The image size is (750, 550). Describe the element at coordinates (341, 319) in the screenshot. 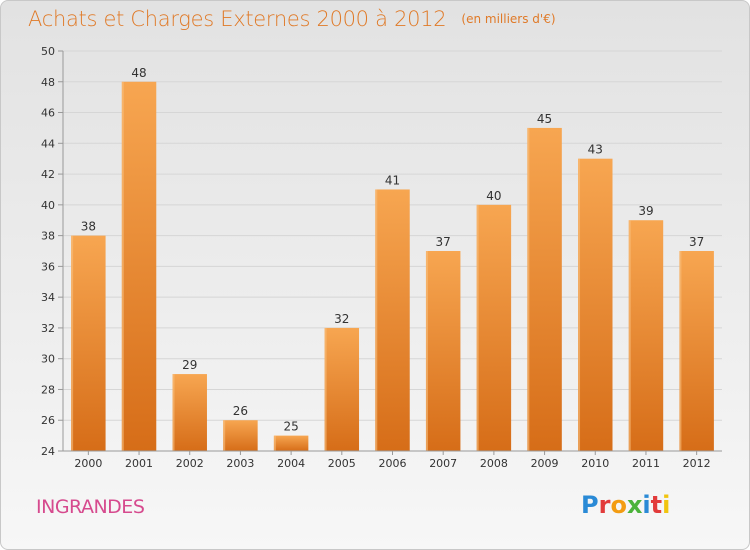

I see `data-label: 32` at that location.